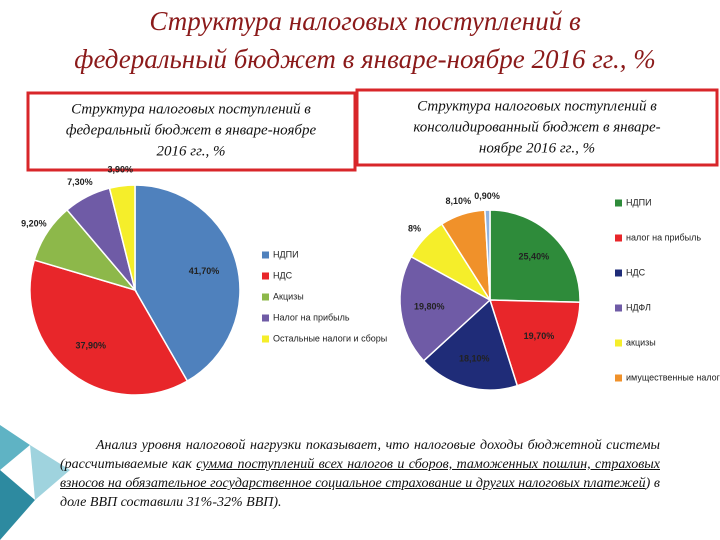 Image resolution: width=720 pixels, height=540 pixels. What do you see at coordinates (459, 201) in the screenshot?
I see `data-label: 8,10%` at bounding box center [459, 201].